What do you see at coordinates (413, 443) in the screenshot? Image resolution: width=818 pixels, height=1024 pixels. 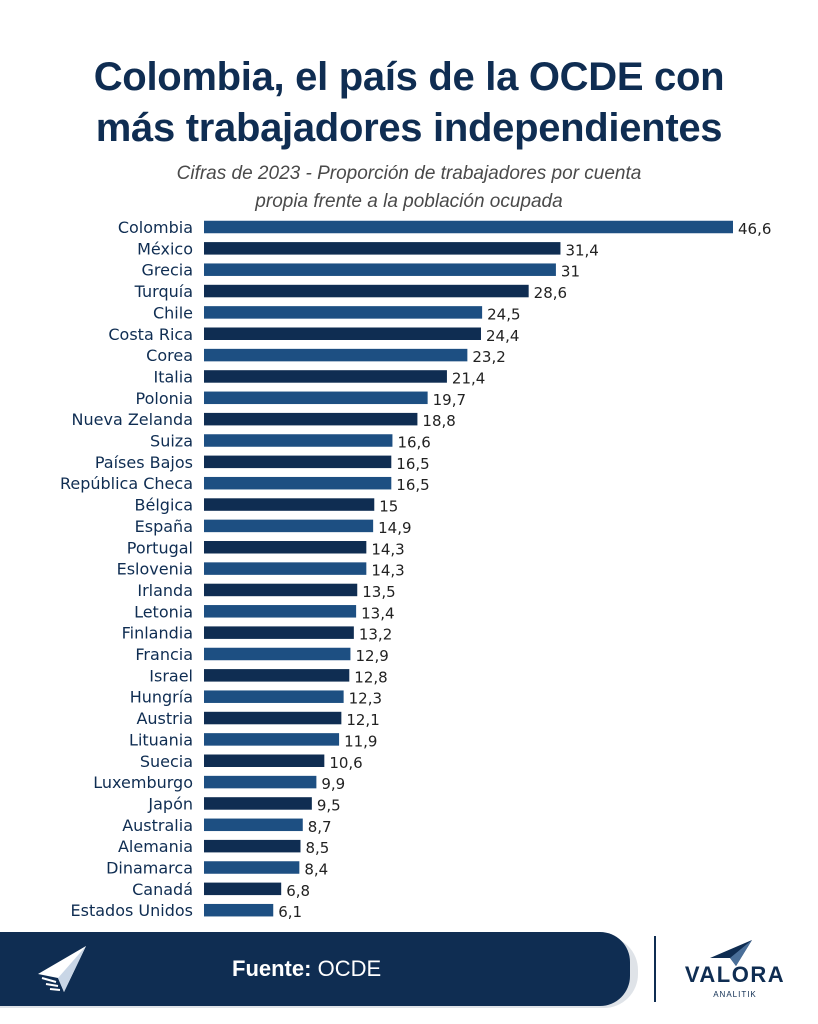 I see `value-label: 16,6` at bounding box center [413, 443].